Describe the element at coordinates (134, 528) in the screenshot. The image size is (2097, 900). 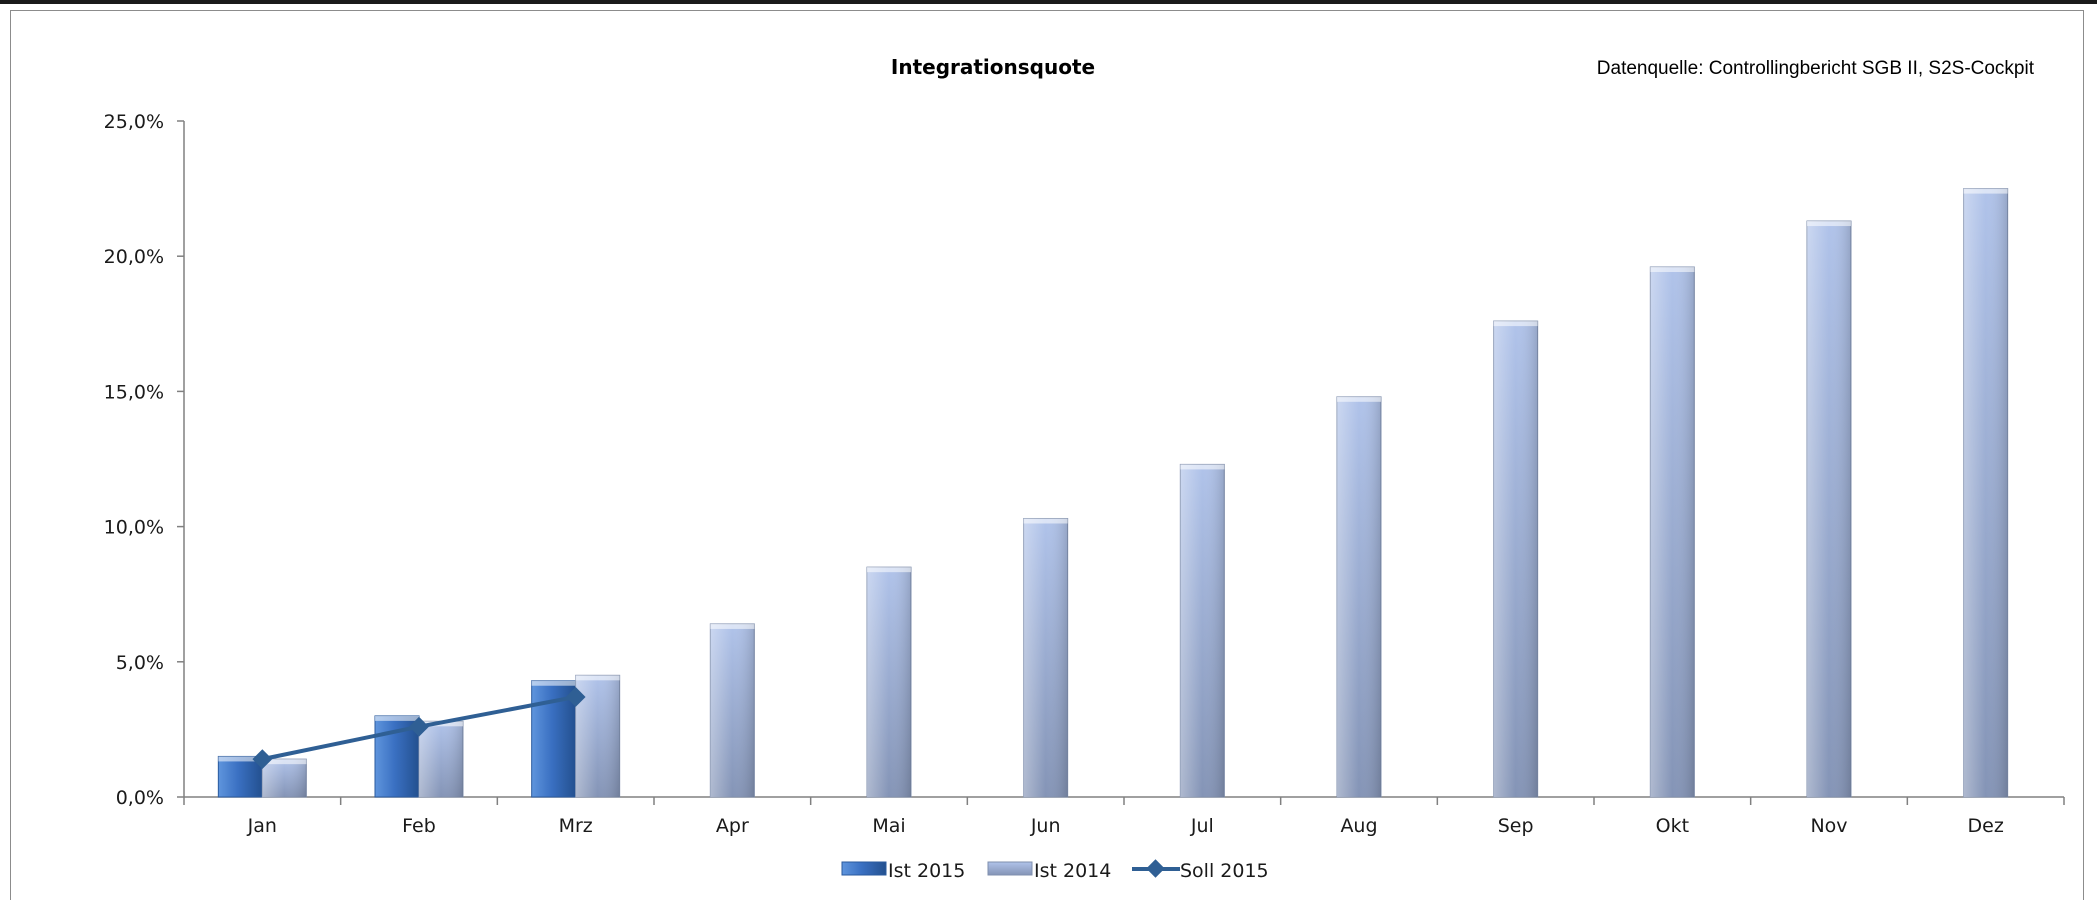
I see `y-tick-label: 10,0%` at that location.